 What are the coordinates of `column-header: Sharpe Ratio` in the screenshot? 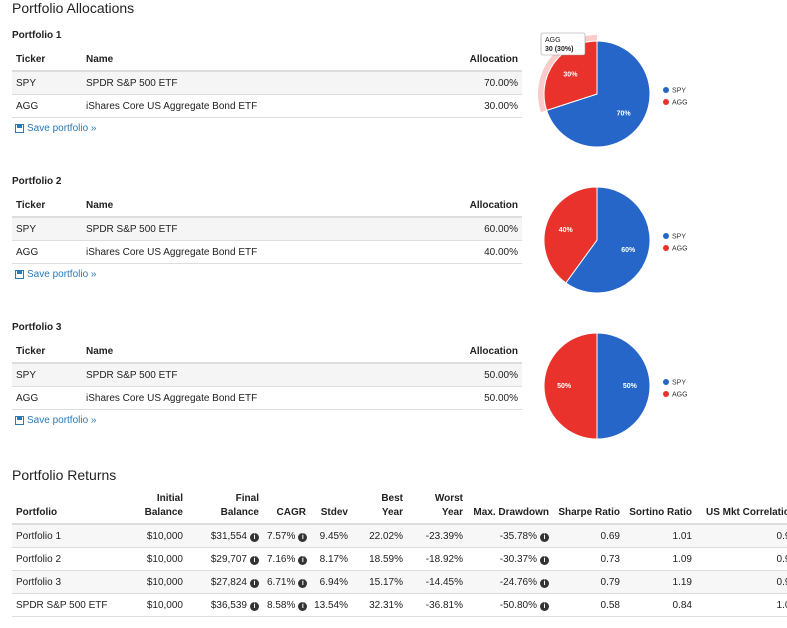 It's located at (588, 508).